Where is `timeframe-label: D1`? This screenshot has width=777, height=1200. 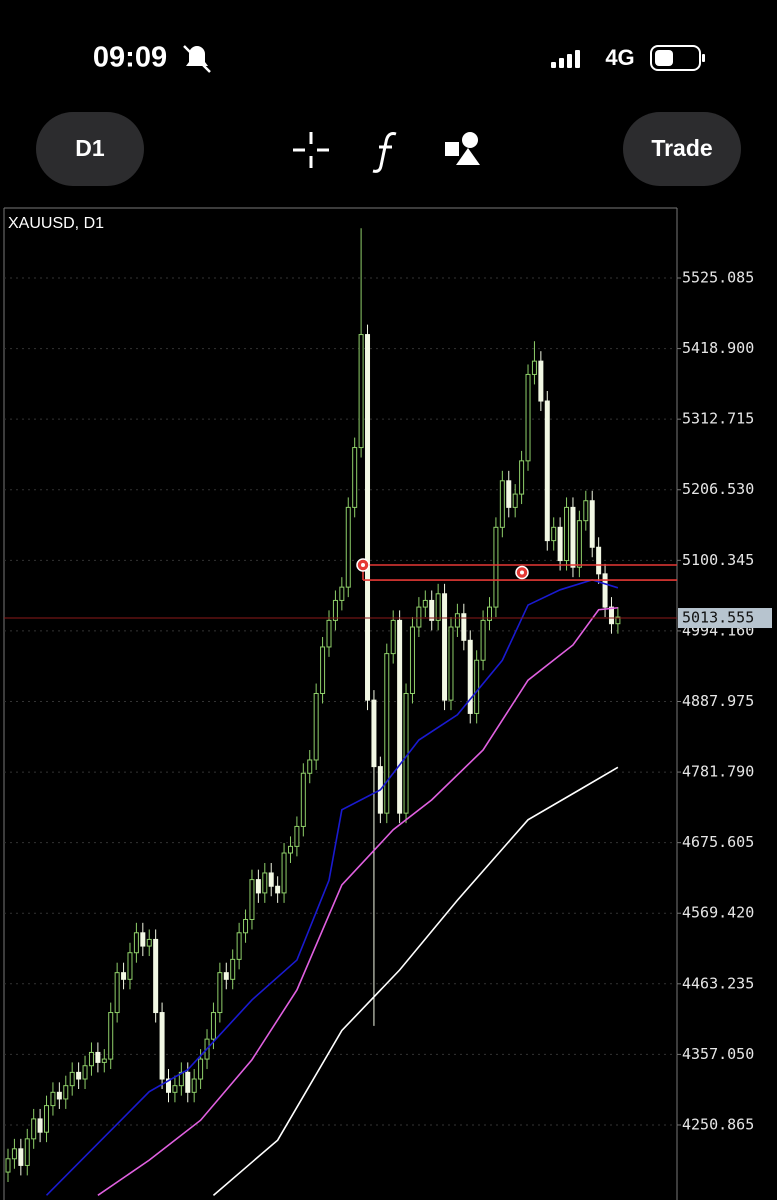
timeframe-label: D1 is located at coordinates (90, 148).